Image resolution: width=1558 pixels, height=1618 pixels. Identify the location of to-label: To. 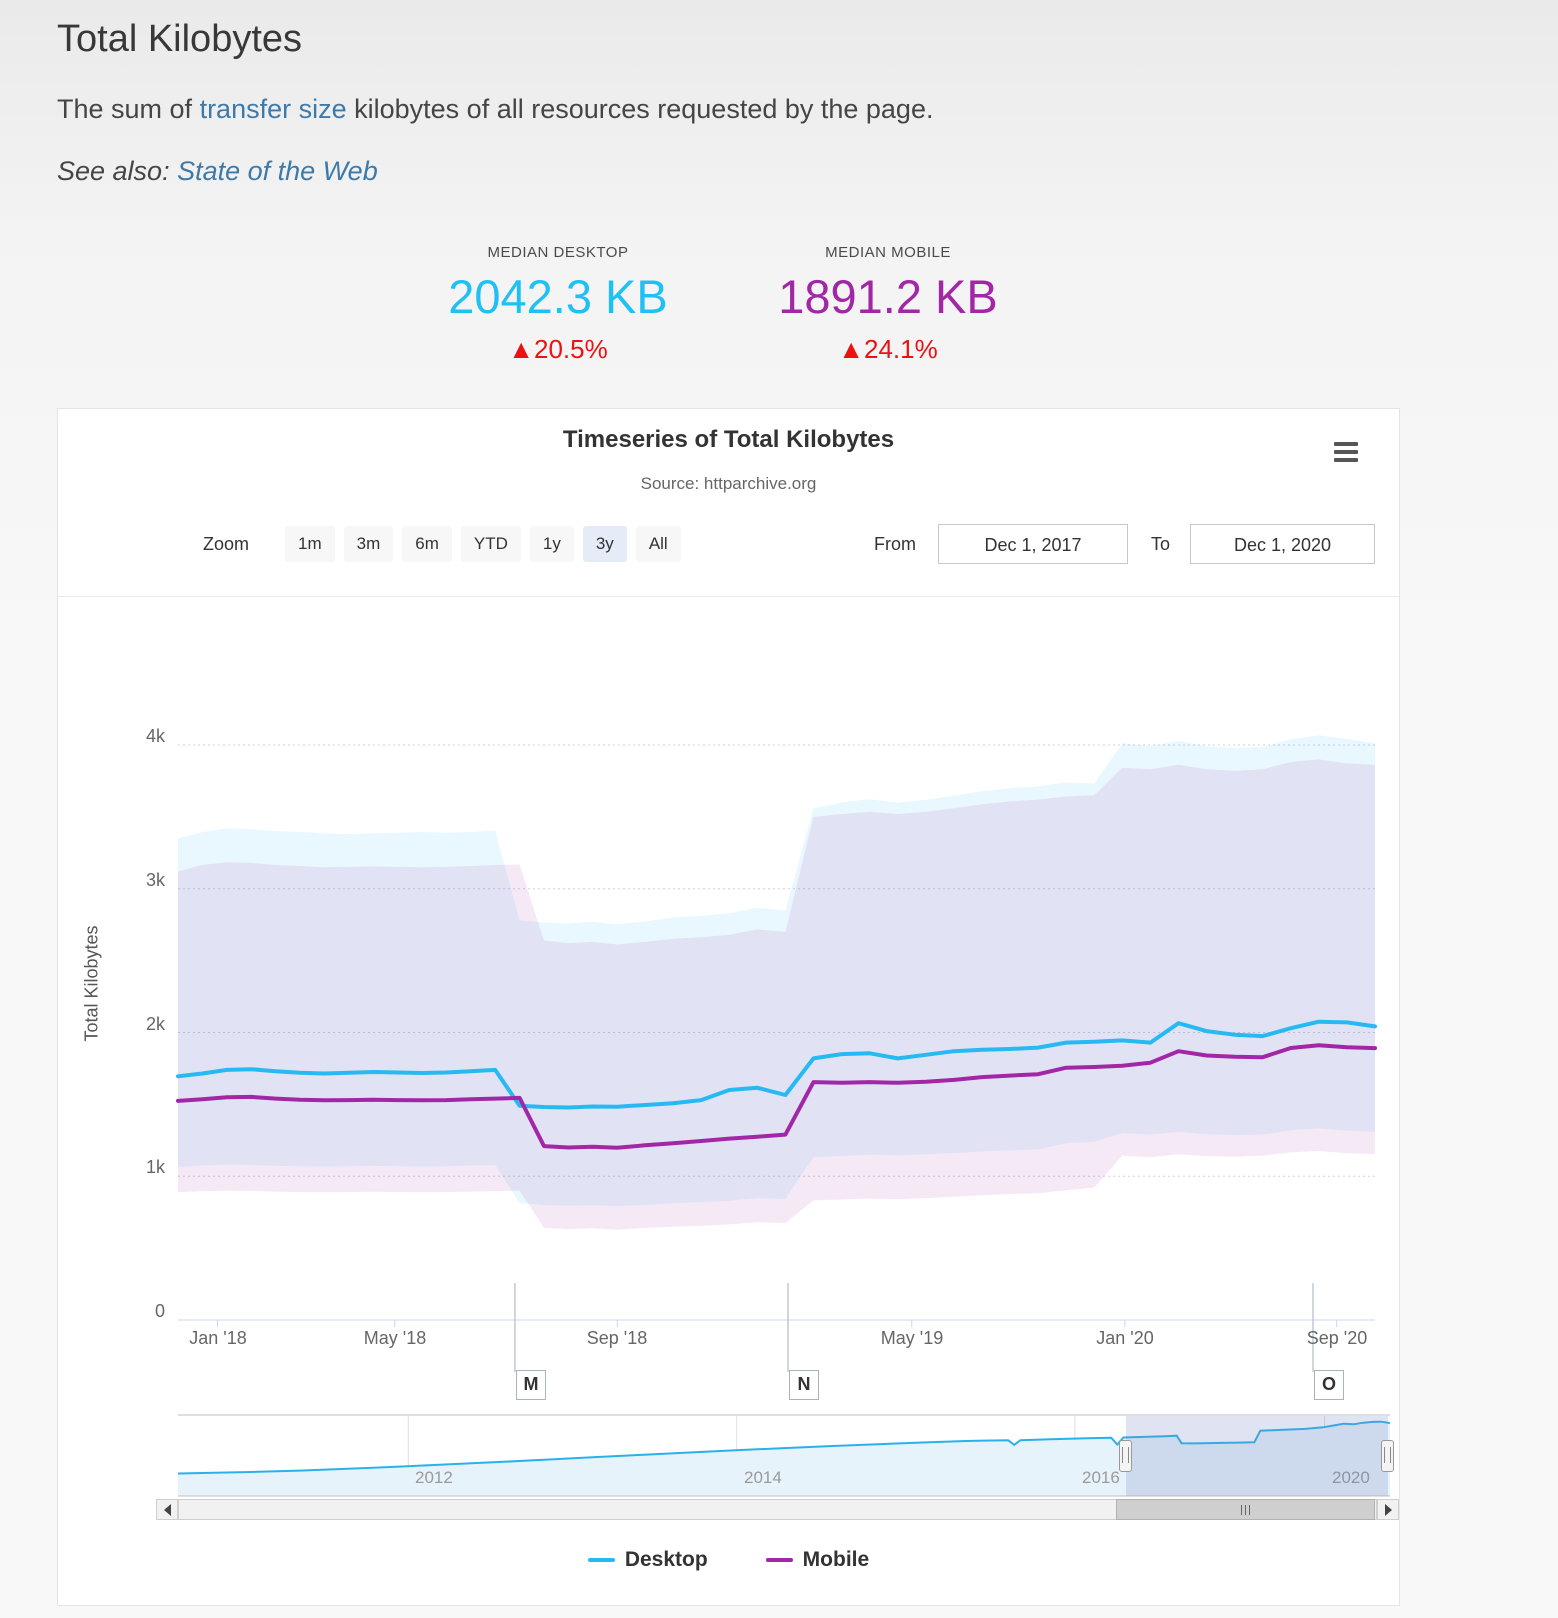
(1161, 544).